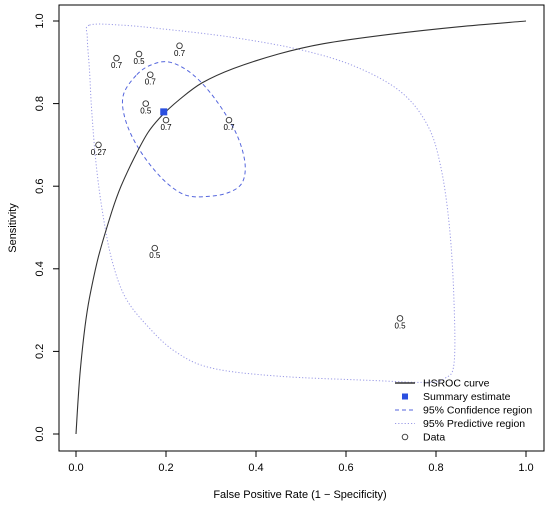 The height and width of the screenshot is (511, 550). What do you see at coordinates (183, 129) in the screenshot?
I see `confidence-region` at bounding box center [183, 129].